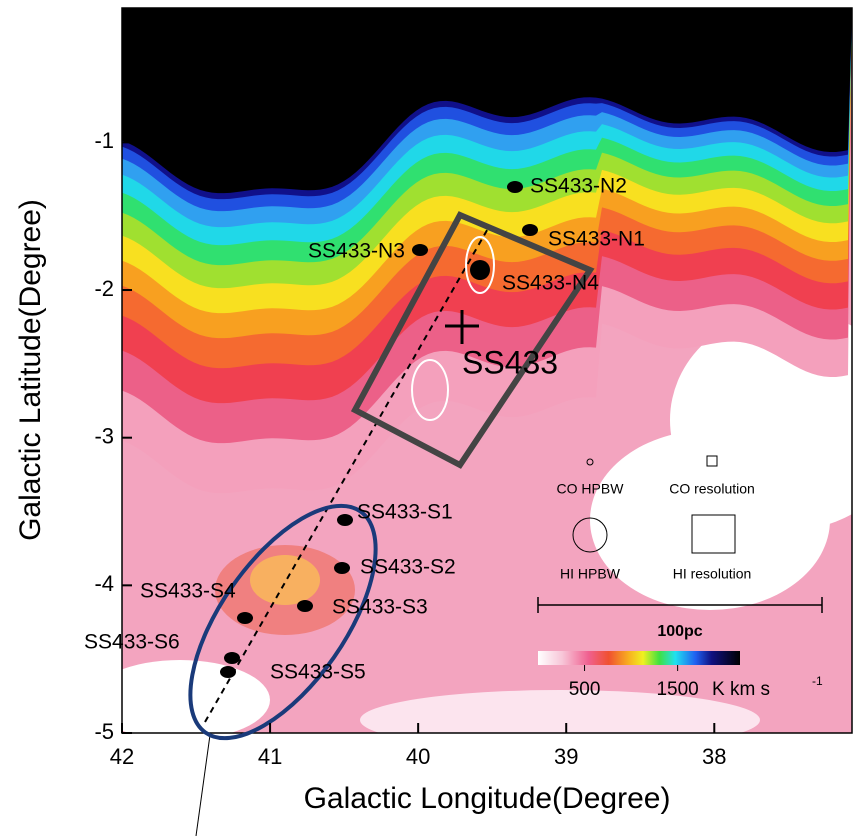 This screenshot has width=855, height=836. Describe the element at coordinates (550, 283) in the screenshot. I see `source-annotation: SS433-N4` at that location.